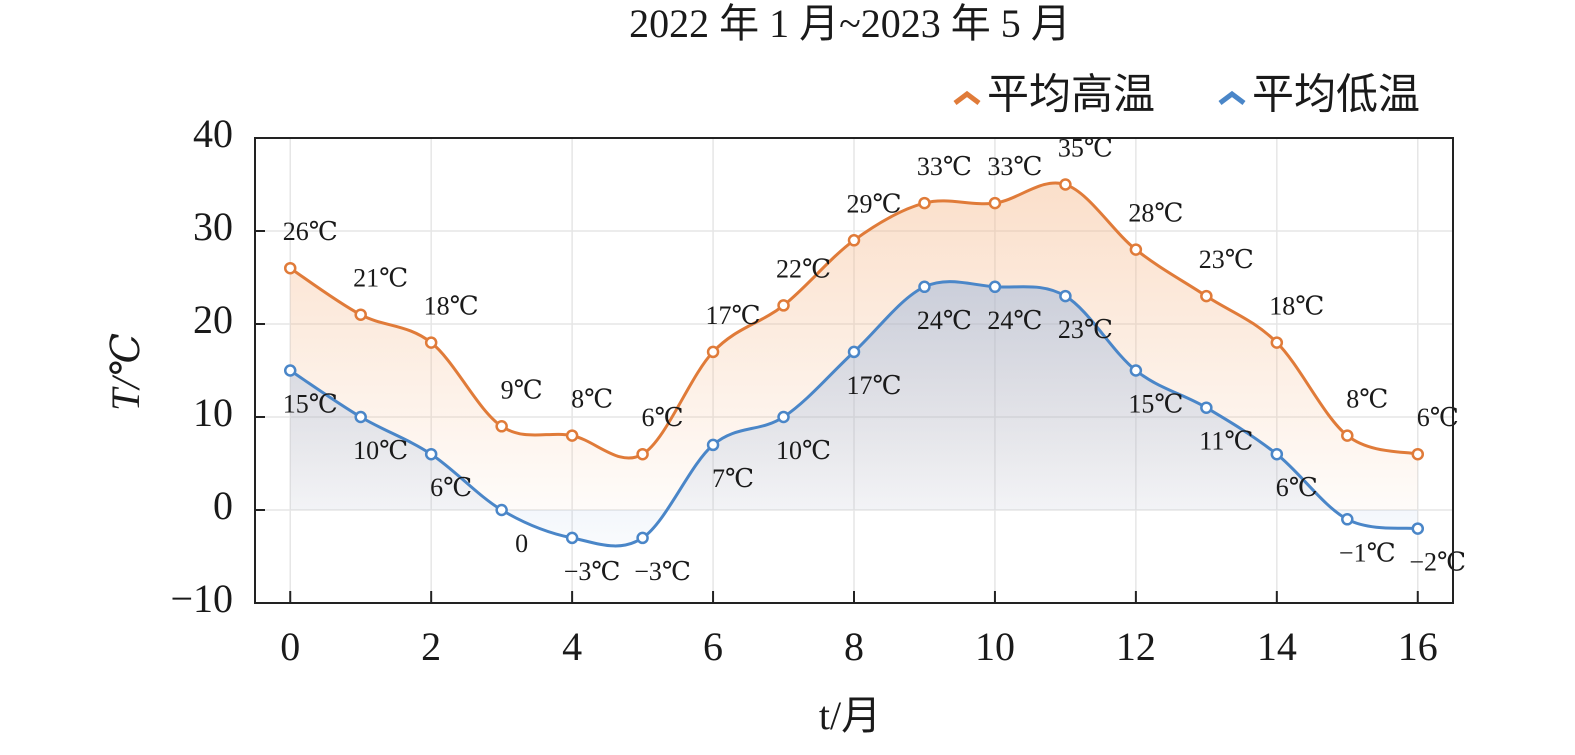 This screenshot has height=755, width=1575. What do you see at coordinates (1136, 646) in the screenshot?
I see `x-tick-label: 12` at bounding box center [1136, 646].